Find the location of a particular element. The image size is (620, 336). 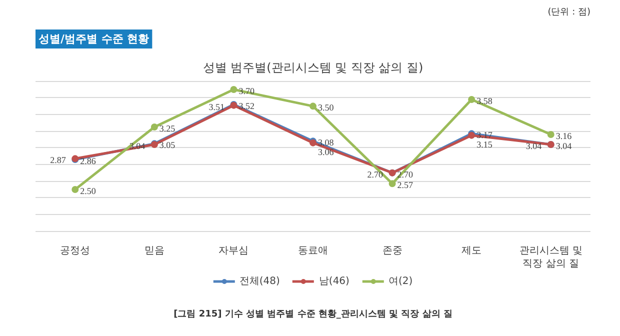

data-label: 2.57 is located at coordinates (405, 185).